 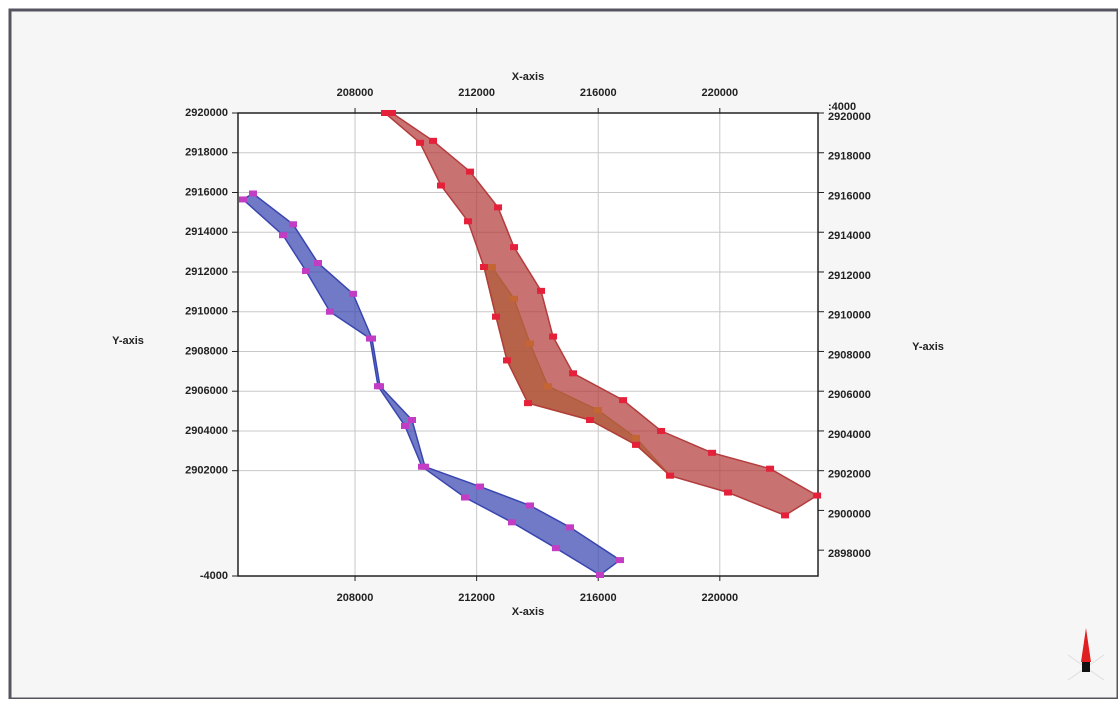 I want to click on y-tick-label: 2914000, so click(x=206, y=232).